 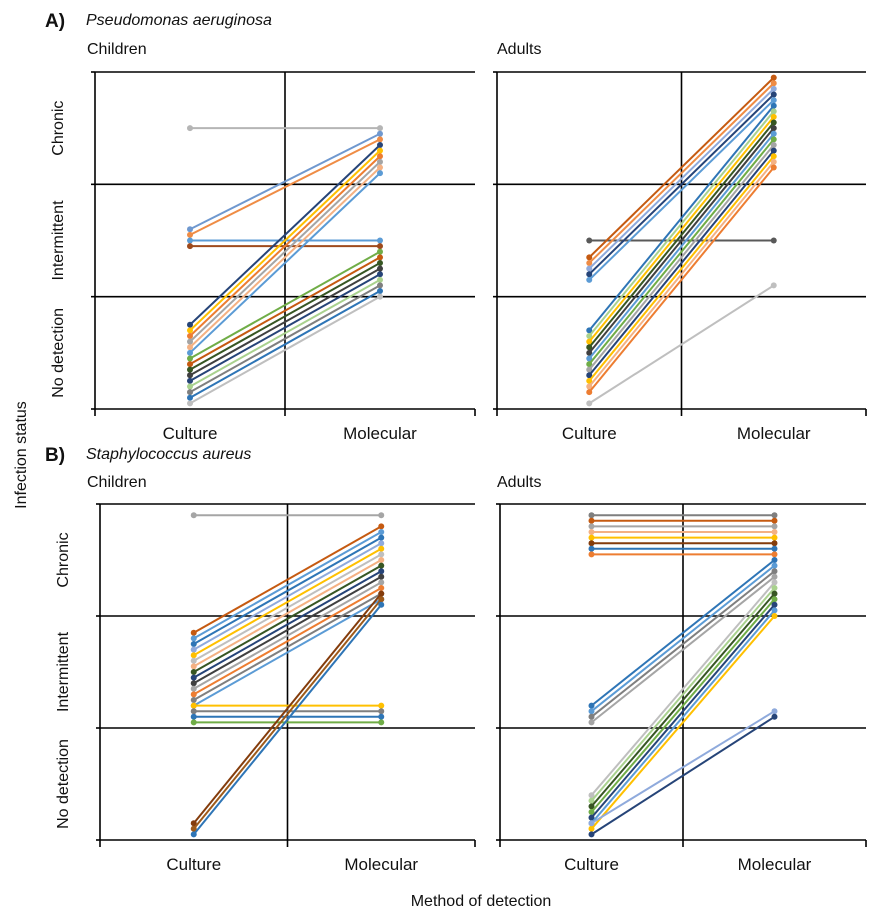 What do you see at coordinates (117, 482) in the screenshot?
I see `panel-b-children-title: Children` at bounding box center [117, 482].